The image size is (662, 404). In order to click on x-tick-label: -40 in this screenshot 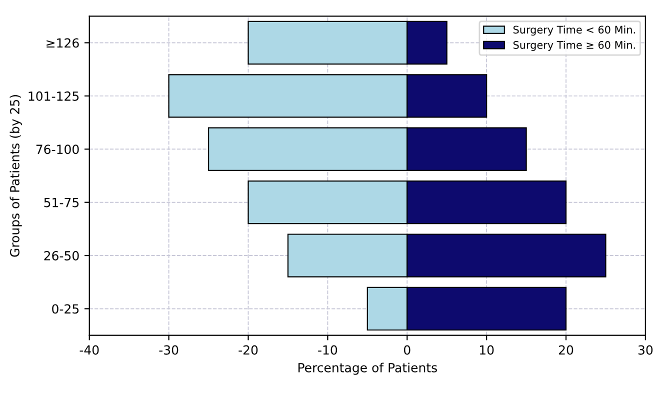, I will do `click(89, 350)`.